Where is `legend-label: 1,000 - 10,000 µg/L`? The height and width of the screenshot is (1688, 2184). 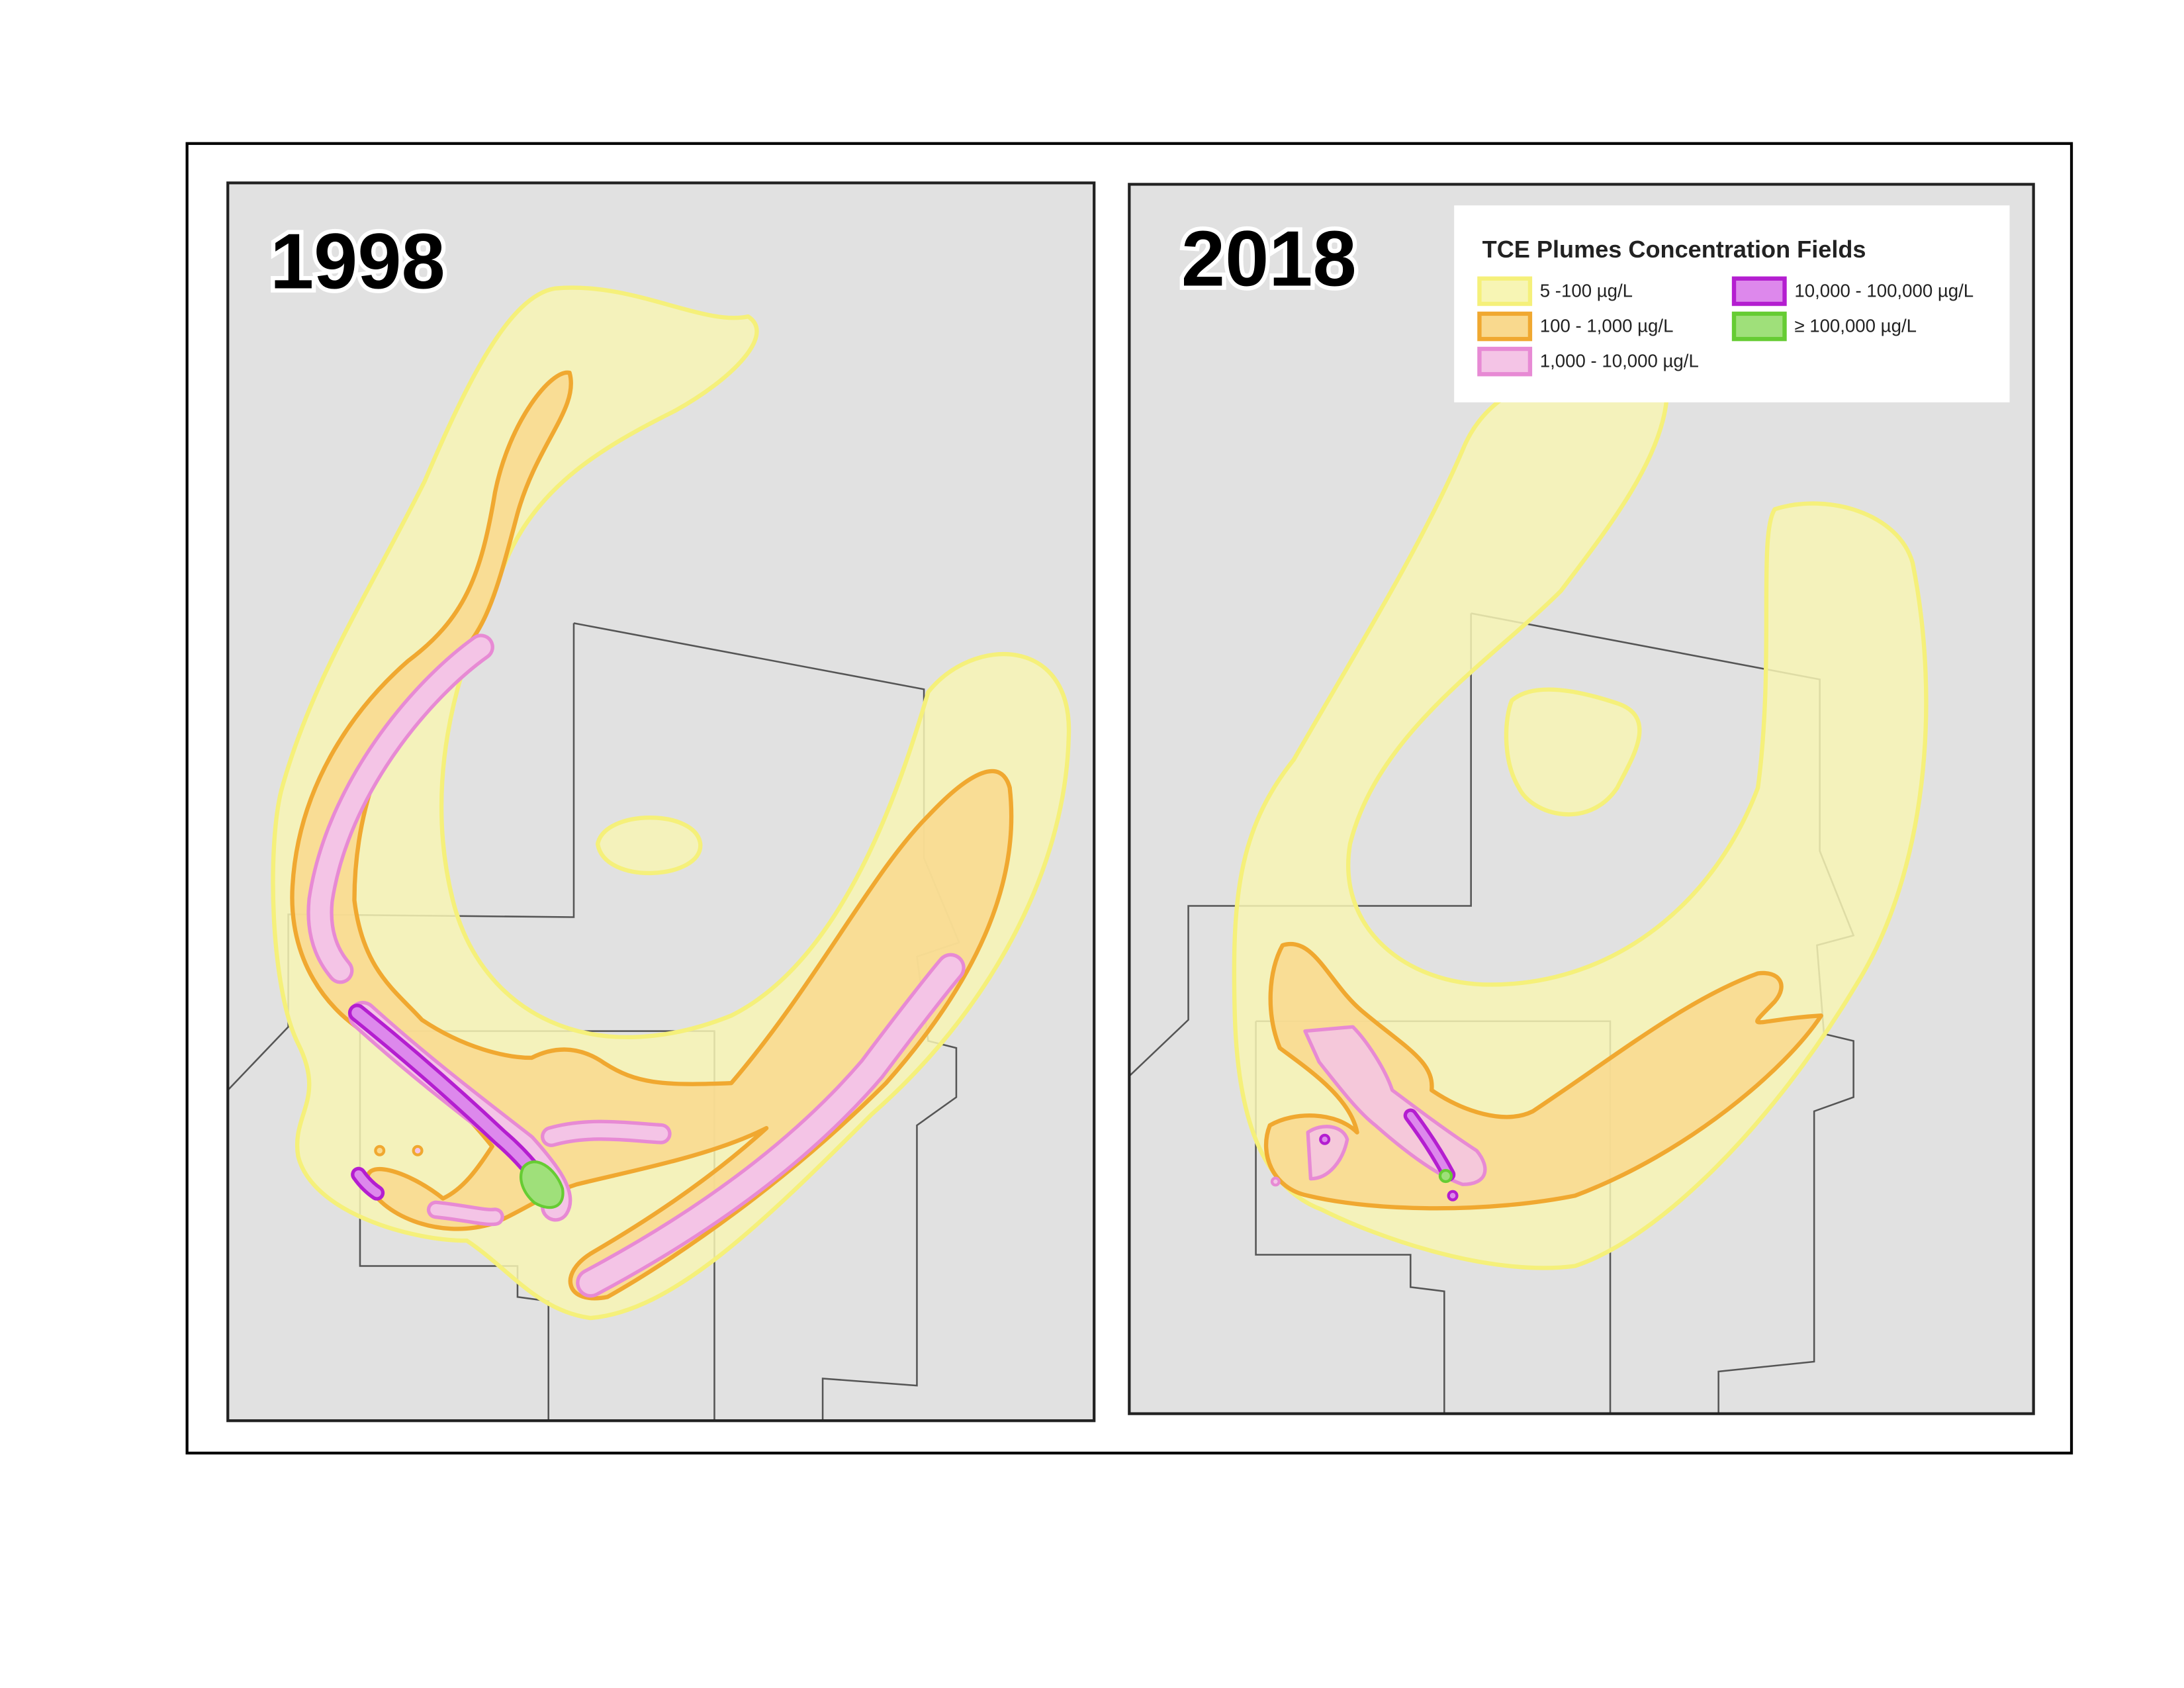
legend-label: 1,000 - 10,000 µg/L is located at coordinates (1619, 361).